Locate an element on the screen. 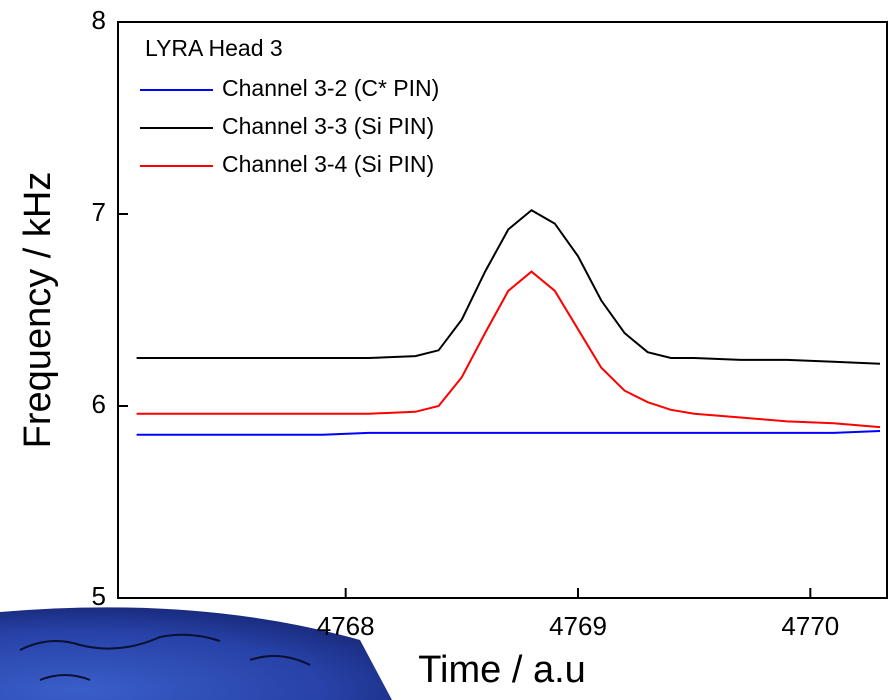 The height and width of the screenshot is (700, 888). y-tick-label: 8 is located at coordinates (99, 20).